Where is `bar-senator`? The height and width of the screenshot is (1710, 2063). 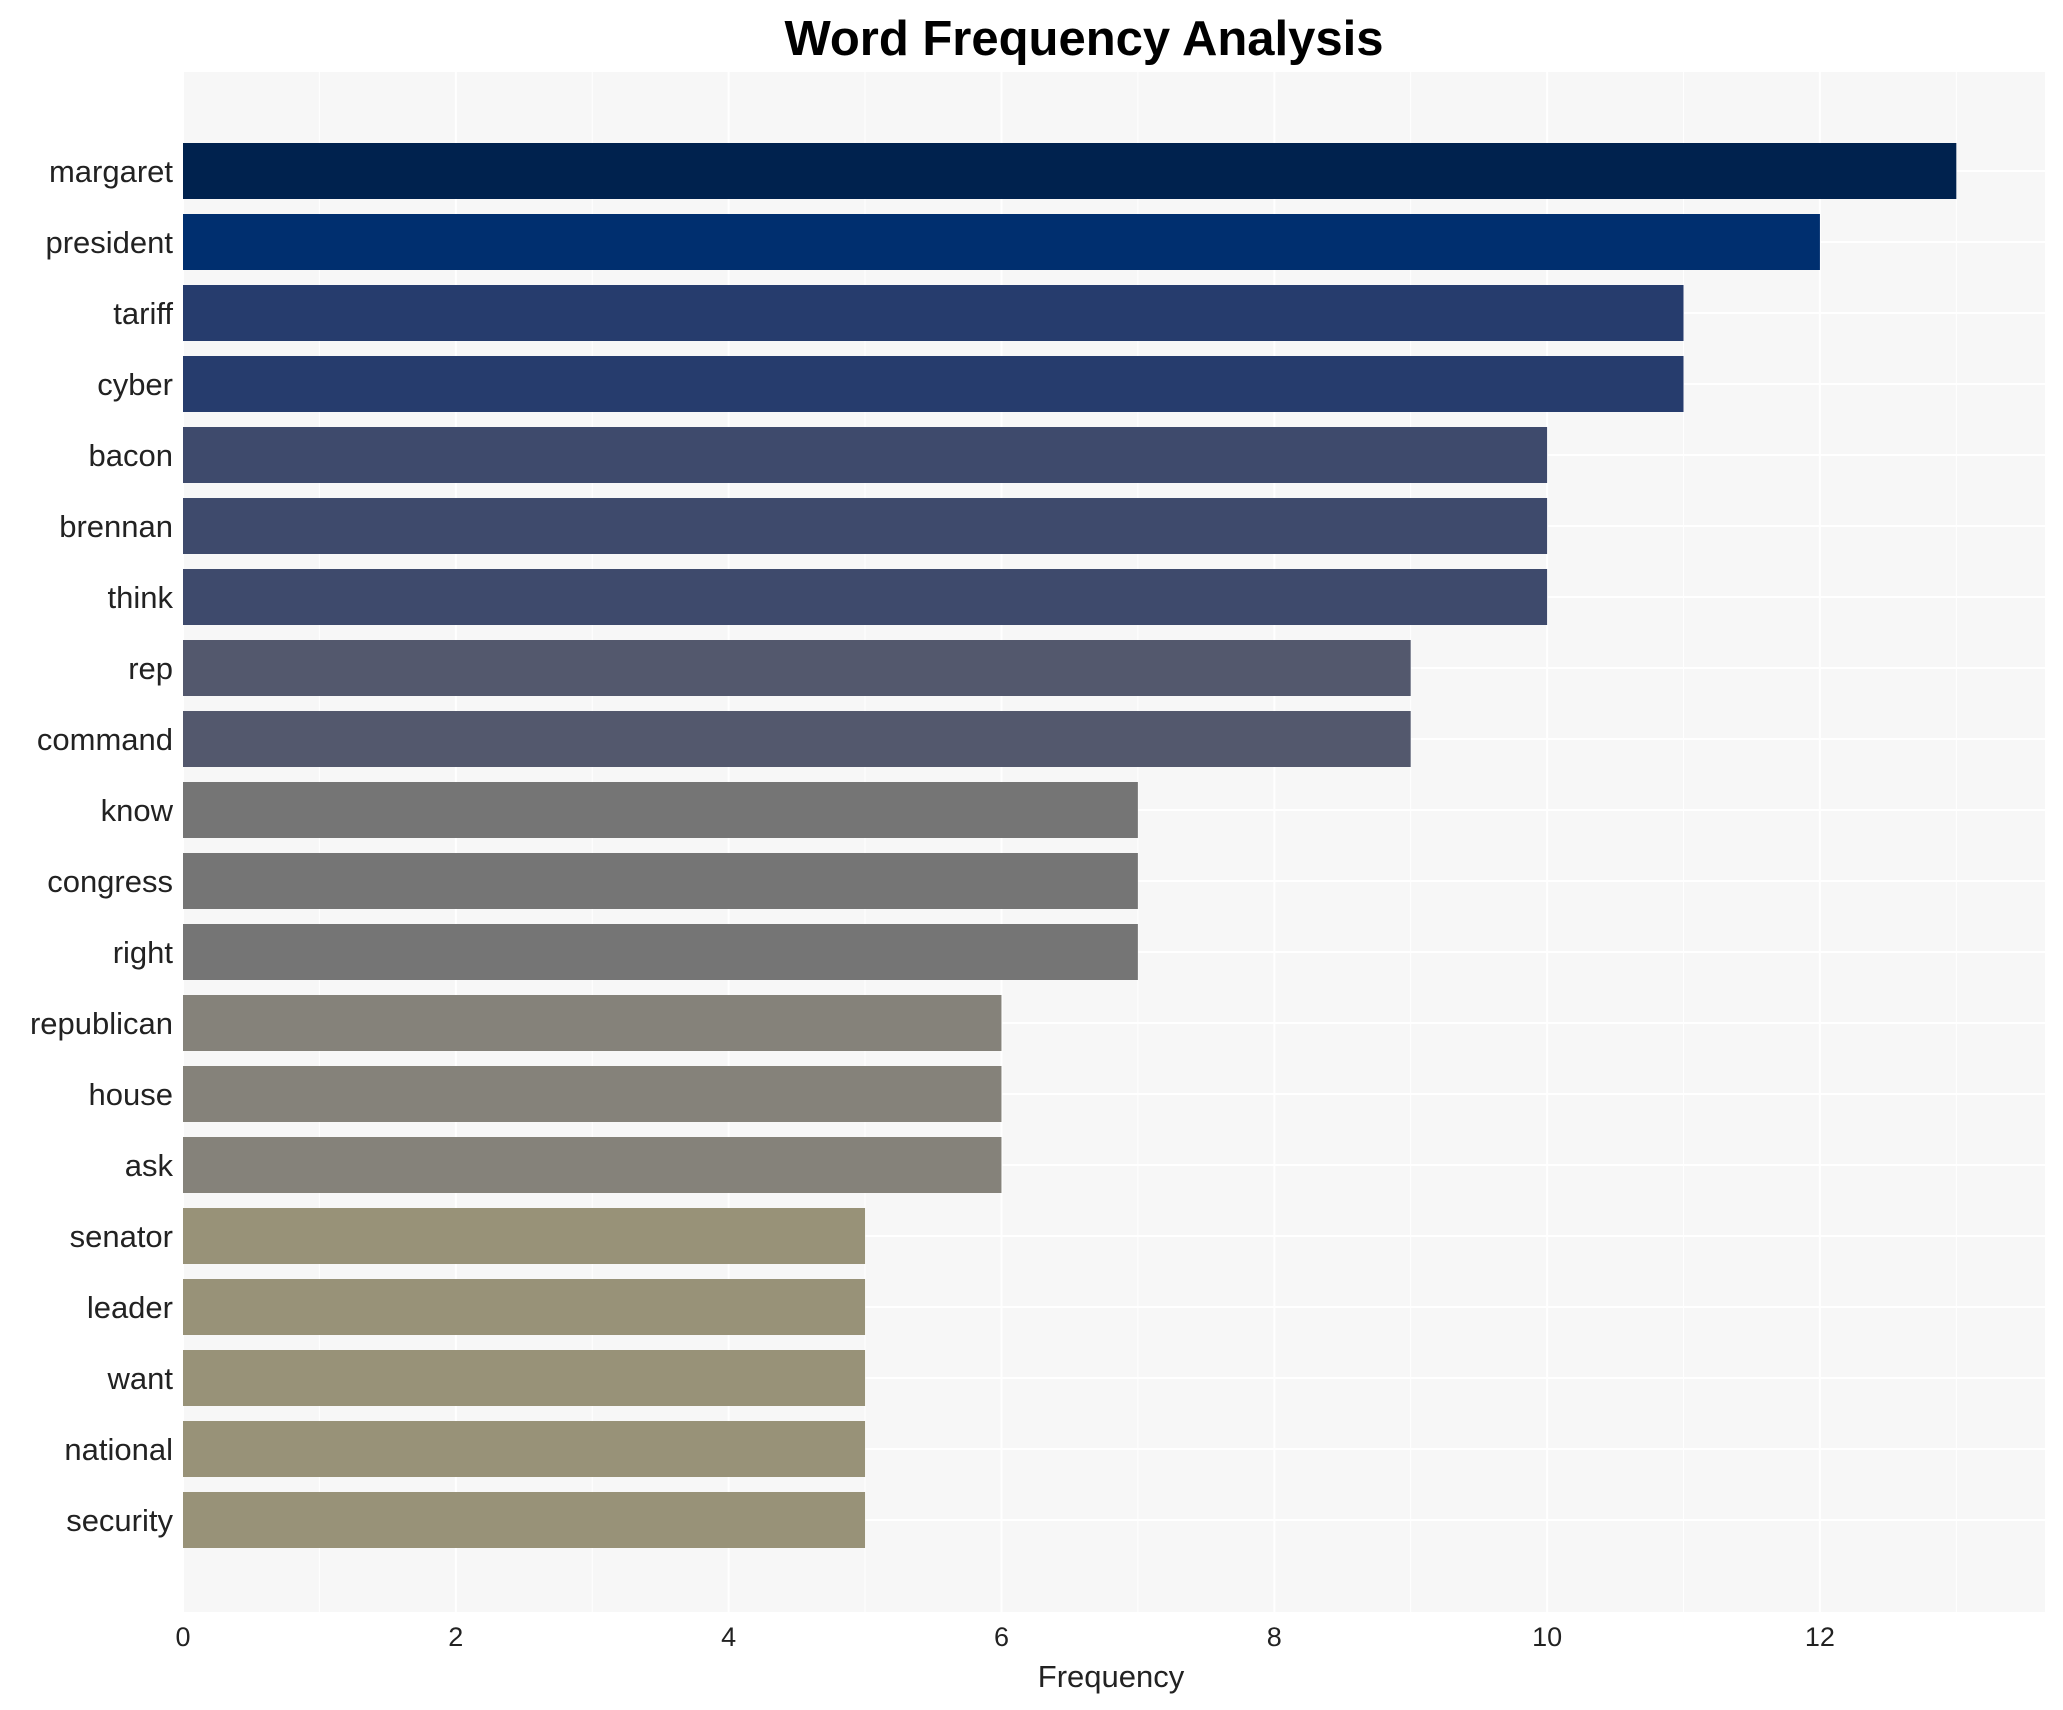
bar-senator is located at coordinates (524, 1236).